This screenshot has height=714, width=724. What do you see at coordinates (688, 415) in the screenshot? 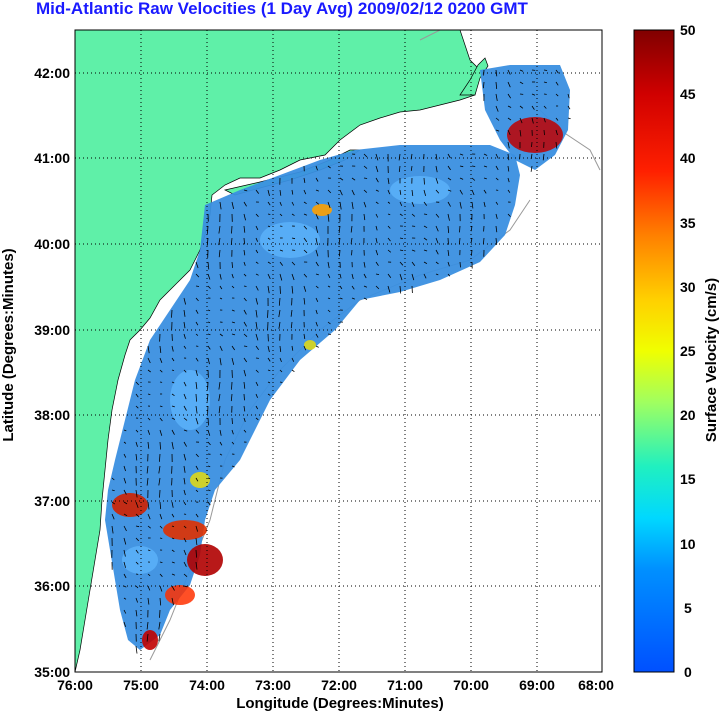
I see `colorbar-tick-label: 20` at bounding box center [688, 415].